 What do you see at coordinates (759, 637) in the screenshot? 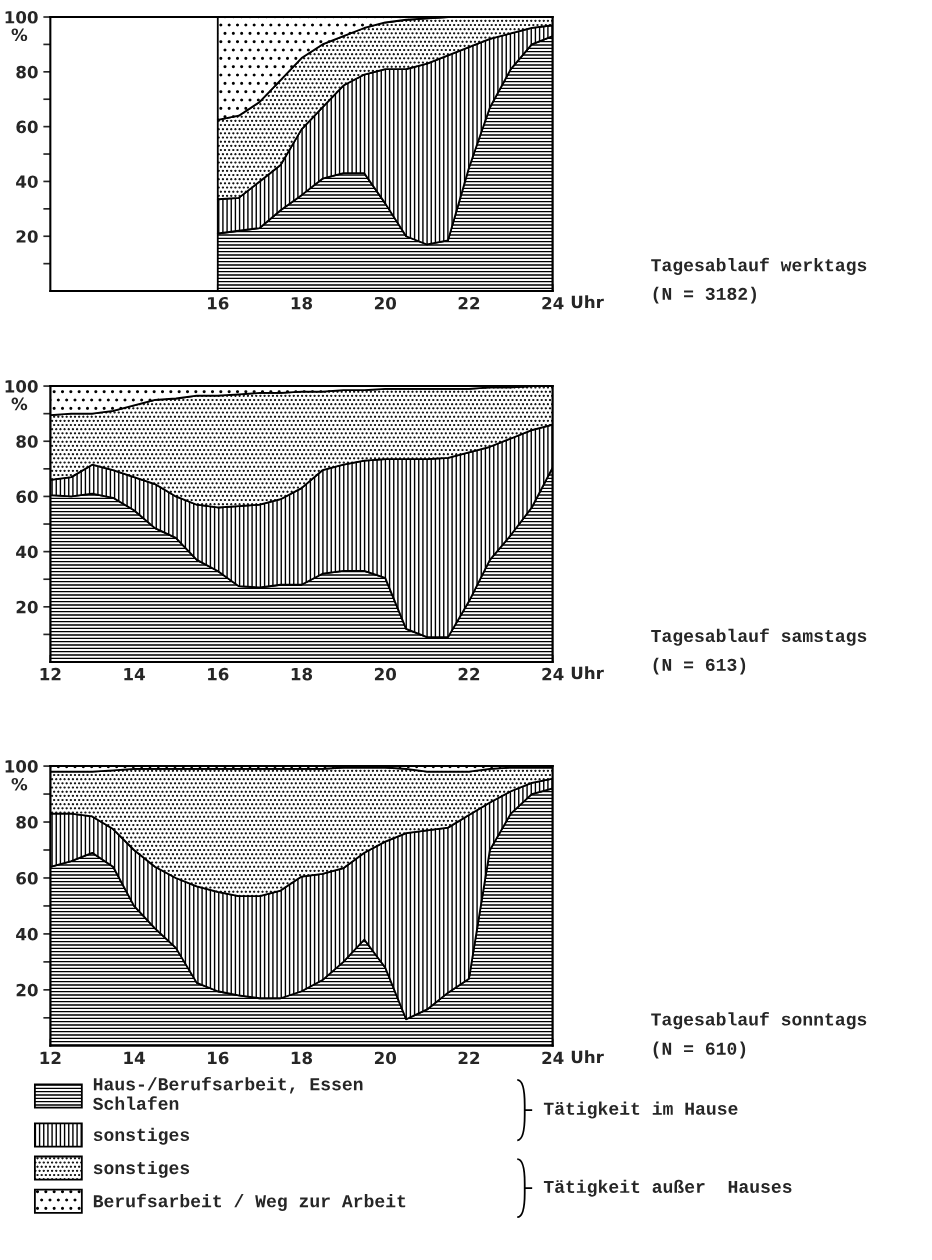
I see `text: Tagesablauf samstags` at bounding box center [759, 637].